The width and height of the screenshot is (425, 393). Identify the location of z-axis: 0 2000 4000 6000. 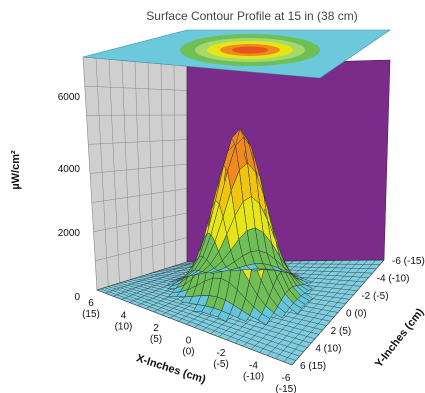
(69, 197).